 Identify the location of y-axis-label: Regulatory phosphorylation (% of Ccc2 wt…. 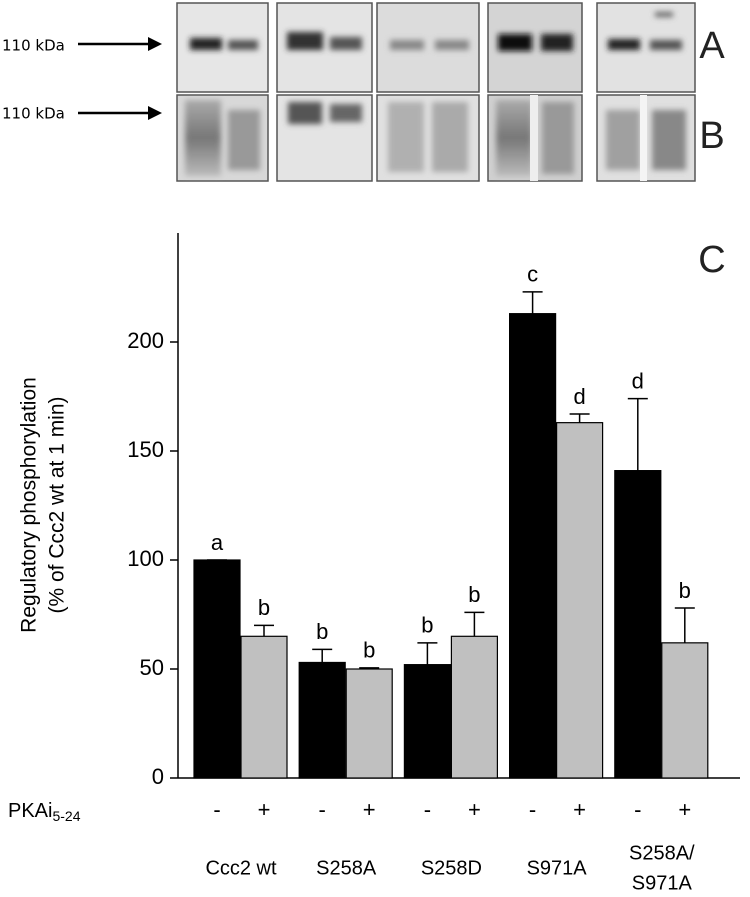
(43, 505).